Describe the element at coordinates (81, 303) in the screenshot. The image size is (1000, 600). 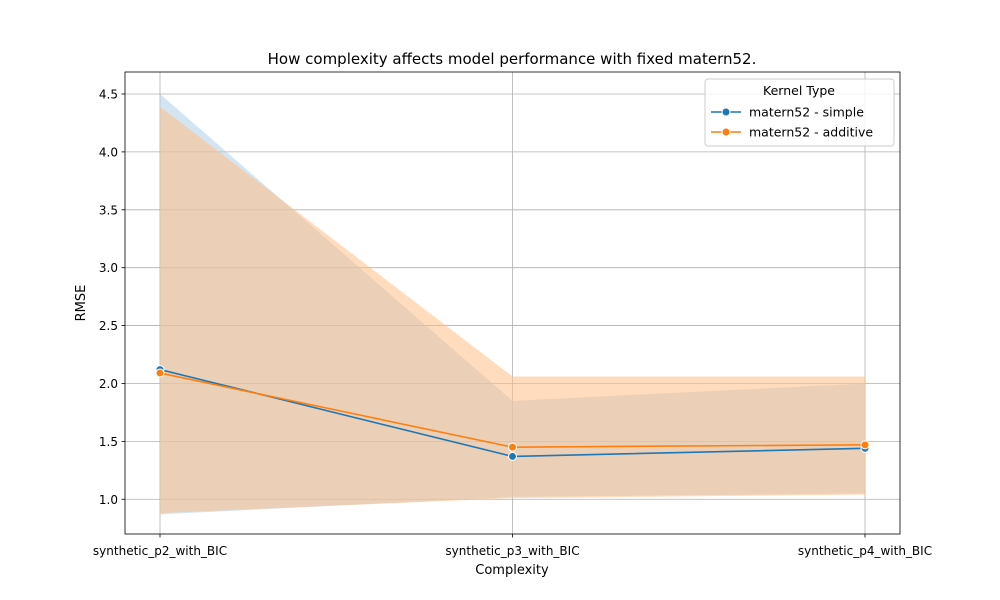
I see `y-axis-label: RMSE` at that location.